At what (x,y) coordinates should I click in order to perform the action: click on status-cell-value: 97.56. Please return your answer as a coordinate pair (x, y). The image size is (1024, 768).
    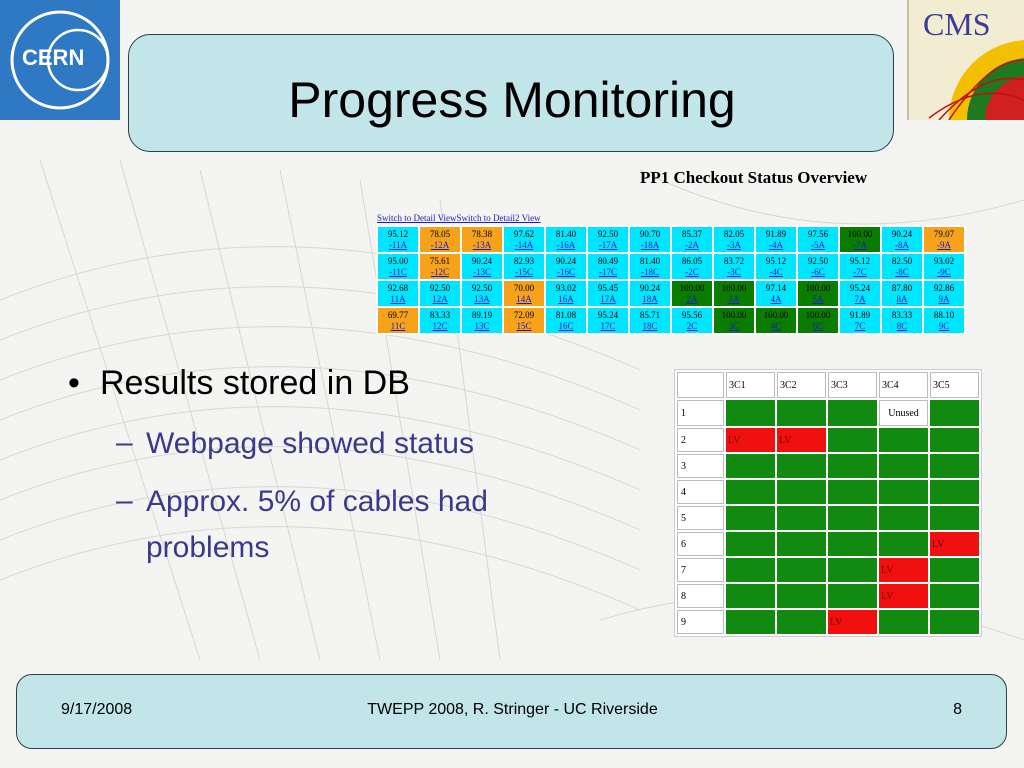
    Looking at the image, I should click on (818, 233).